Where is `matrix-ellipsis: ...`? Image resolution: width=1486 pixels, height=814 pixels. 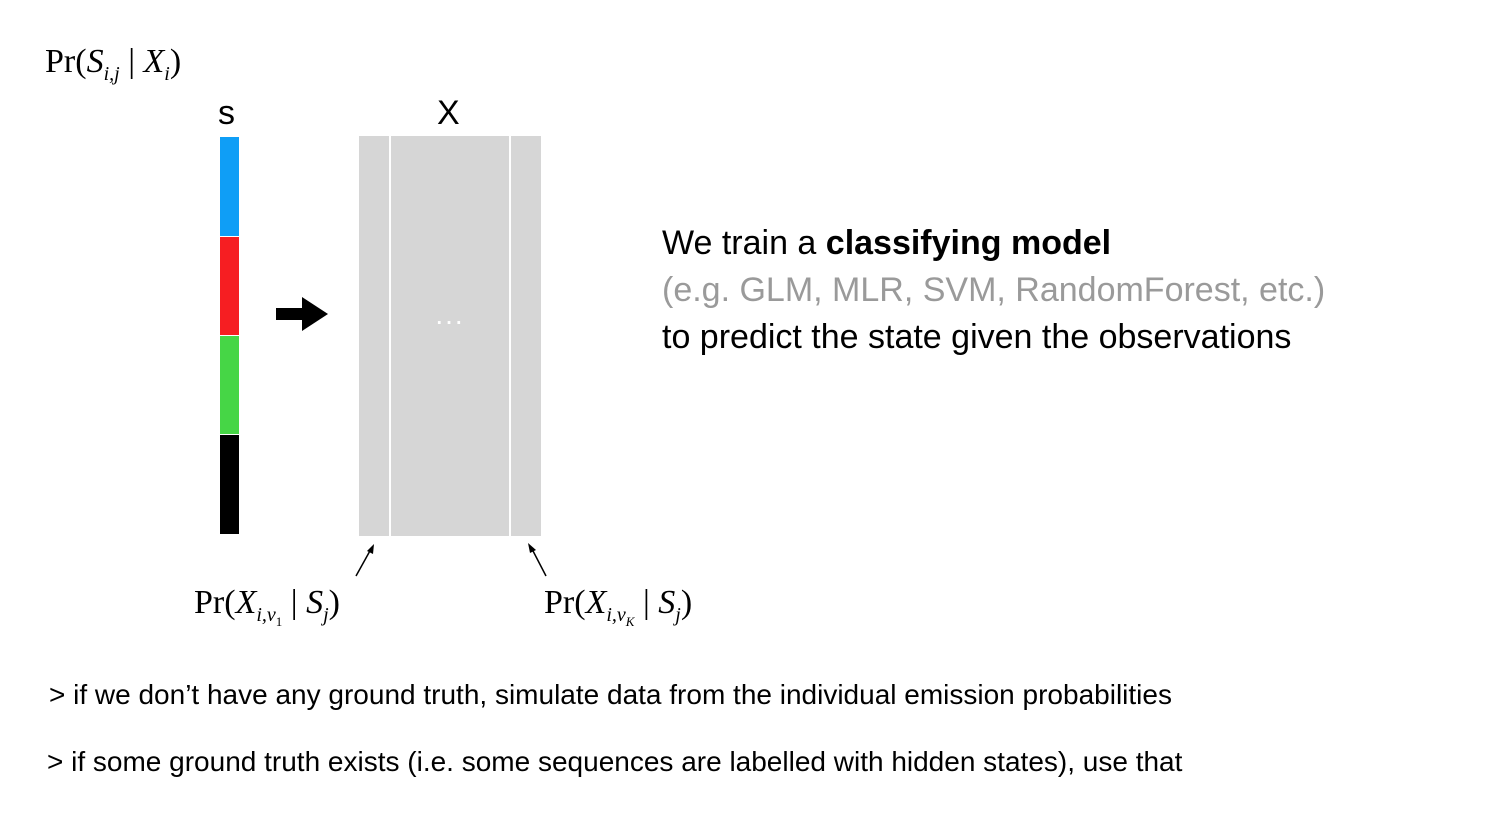
matrix-ellipsis: ... is located at coordinates (450, 314).